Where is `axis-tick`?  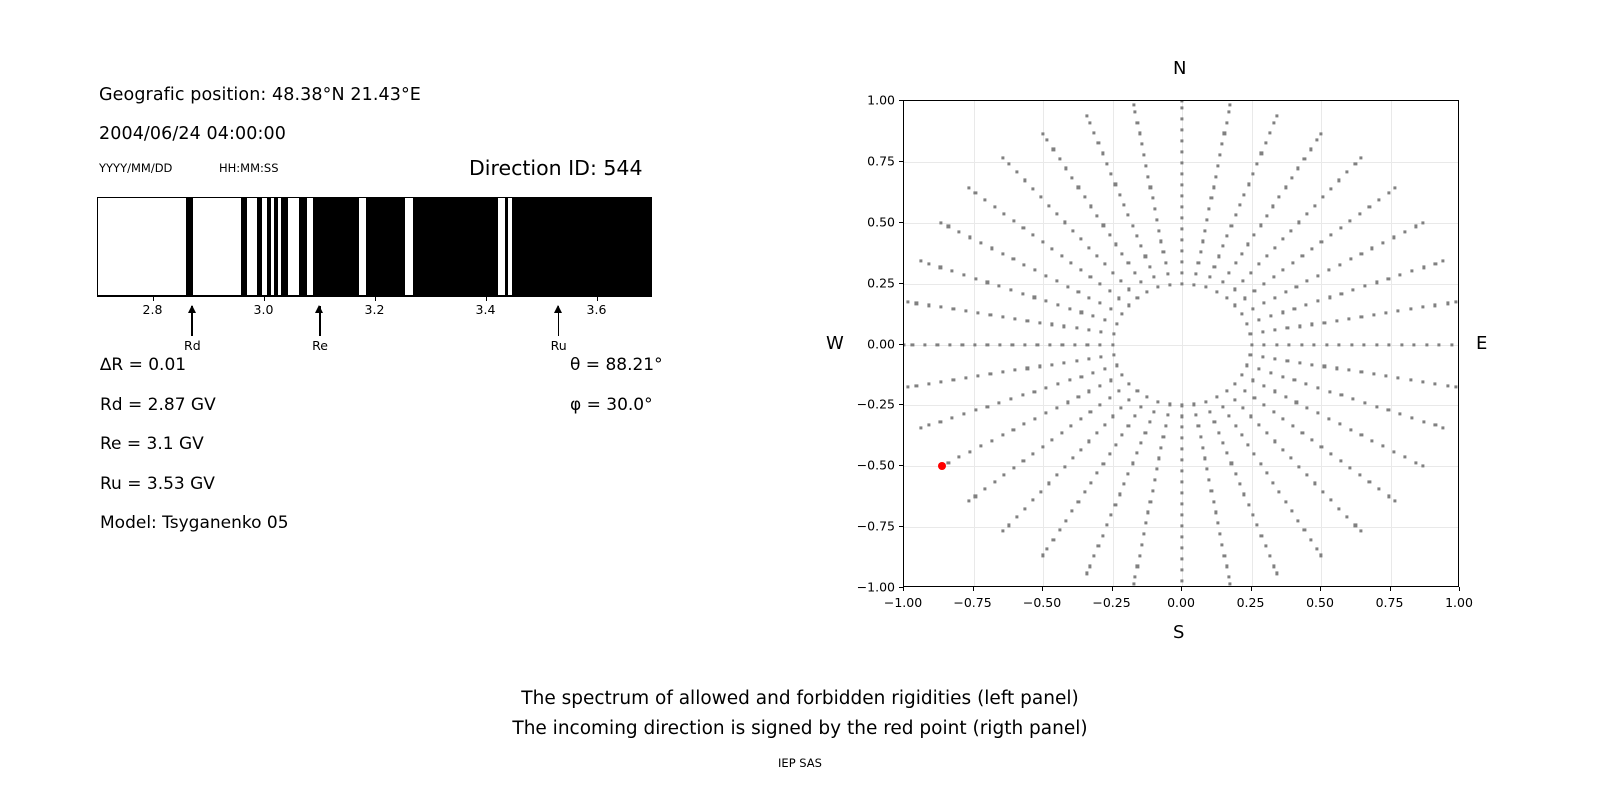 axis-tick is located at coordinates (375, 298).